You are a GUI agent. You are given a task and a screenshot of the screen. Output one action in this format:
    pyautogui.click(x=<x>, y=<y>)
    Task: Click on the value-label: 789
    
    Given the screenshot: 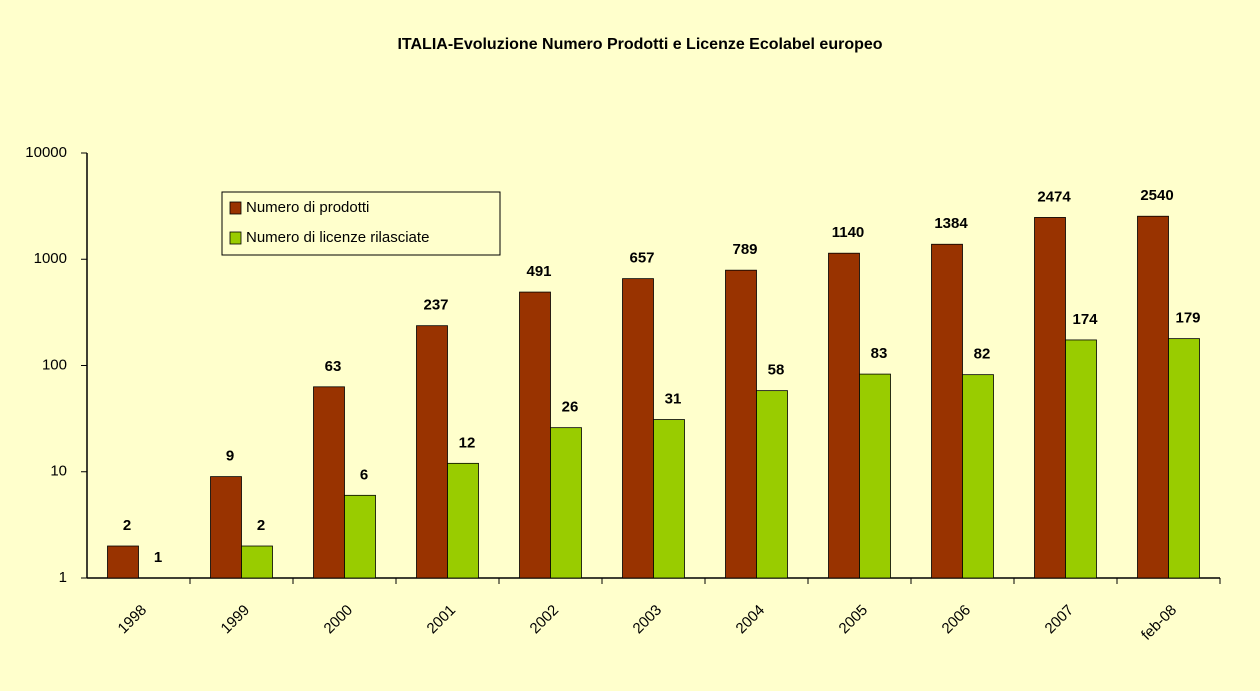 What is the action you would take?
    pyautogui.click(x=744, y=249)
    